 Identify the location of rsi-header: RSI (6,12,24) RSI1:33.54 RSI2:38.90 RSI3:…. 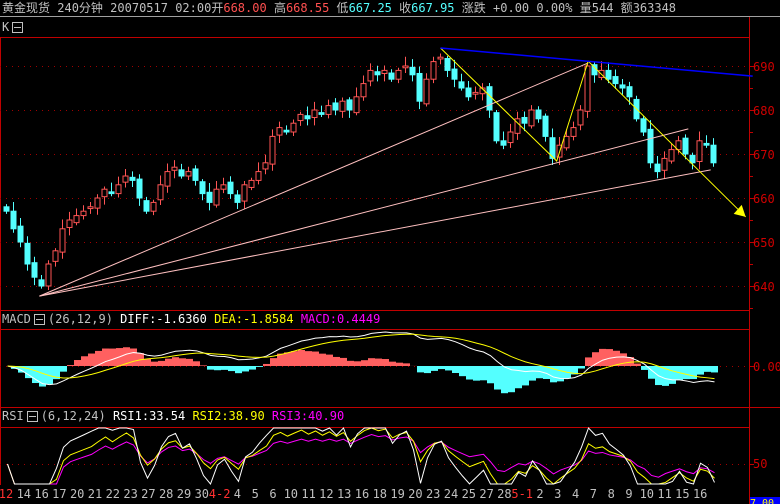
(173, 416).